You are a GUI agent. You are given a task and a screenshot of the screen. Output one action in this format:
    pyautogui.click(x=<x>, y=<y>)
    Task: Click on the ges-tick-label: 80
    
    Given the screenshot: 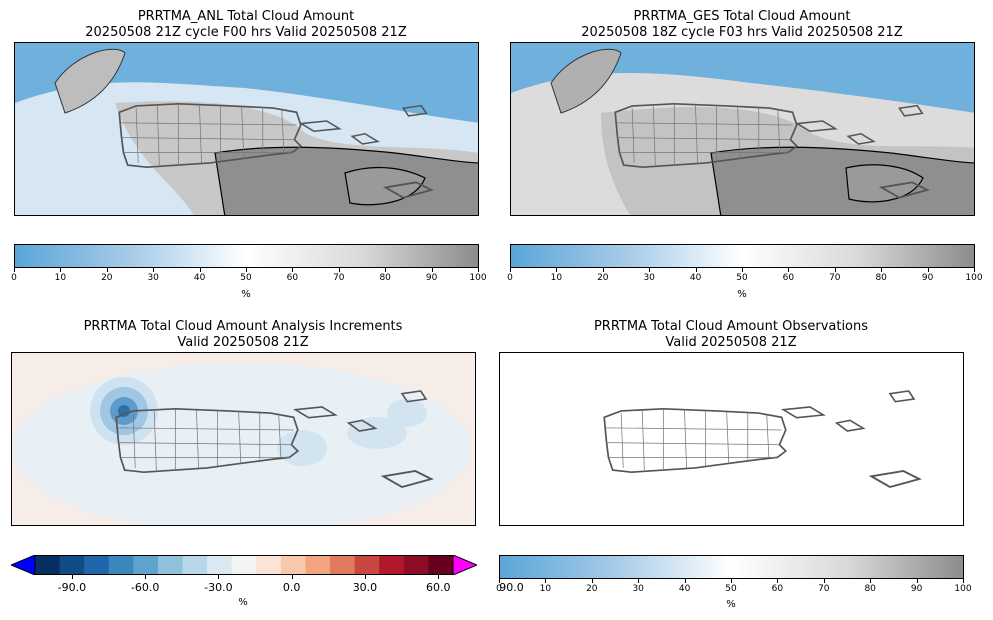 What is the action you would take?
    pyautogui.click(x=881, y=278)
    